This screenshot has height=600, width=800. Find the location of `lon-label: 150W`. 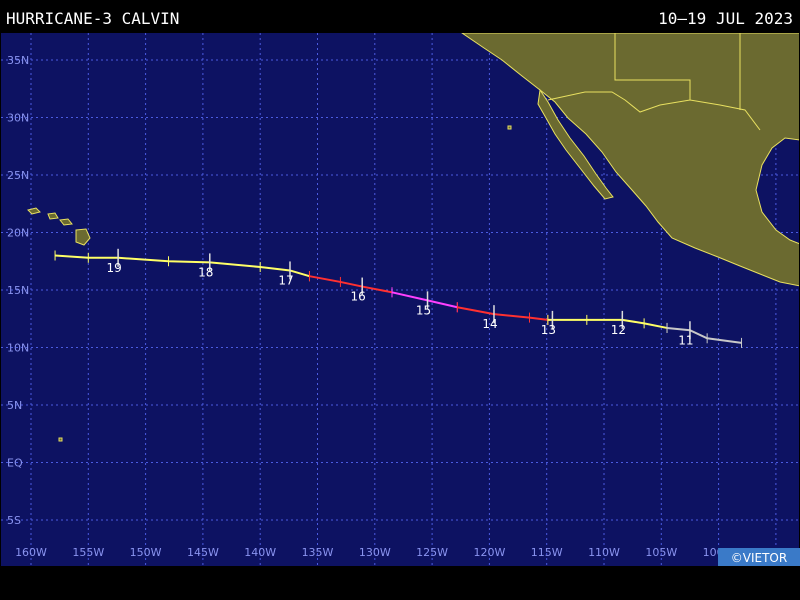

lon-label: 150W is located at coordinates (146, 552).